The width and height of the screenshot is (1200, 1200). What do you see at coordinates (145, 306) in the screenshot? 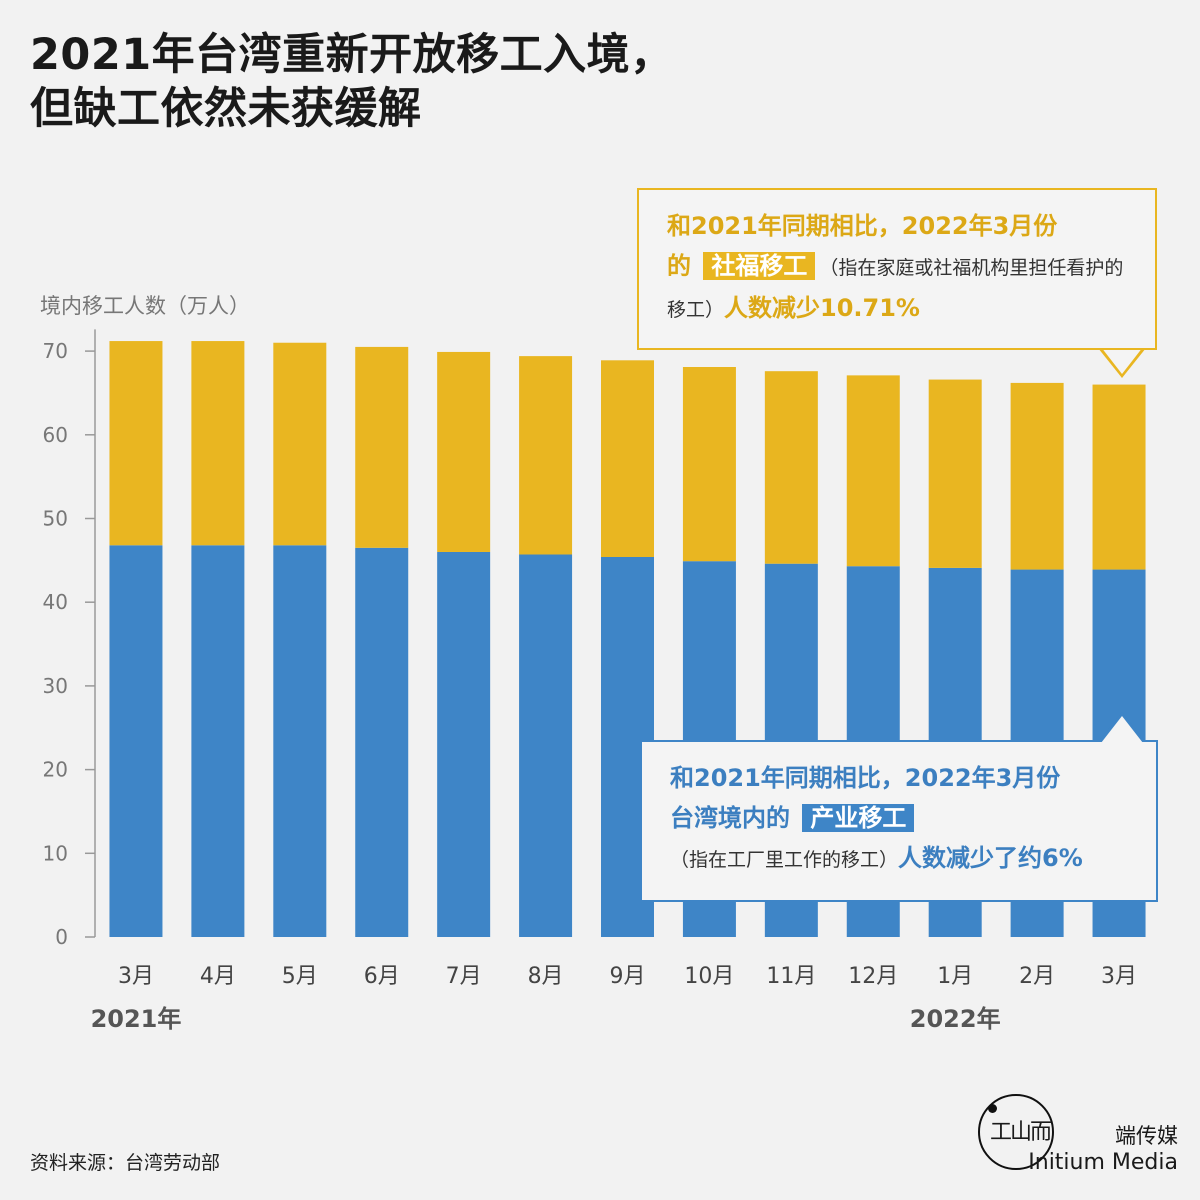
I see `y-axis-label: 境内移工人数（万人）` at bounding box center [145, 306].